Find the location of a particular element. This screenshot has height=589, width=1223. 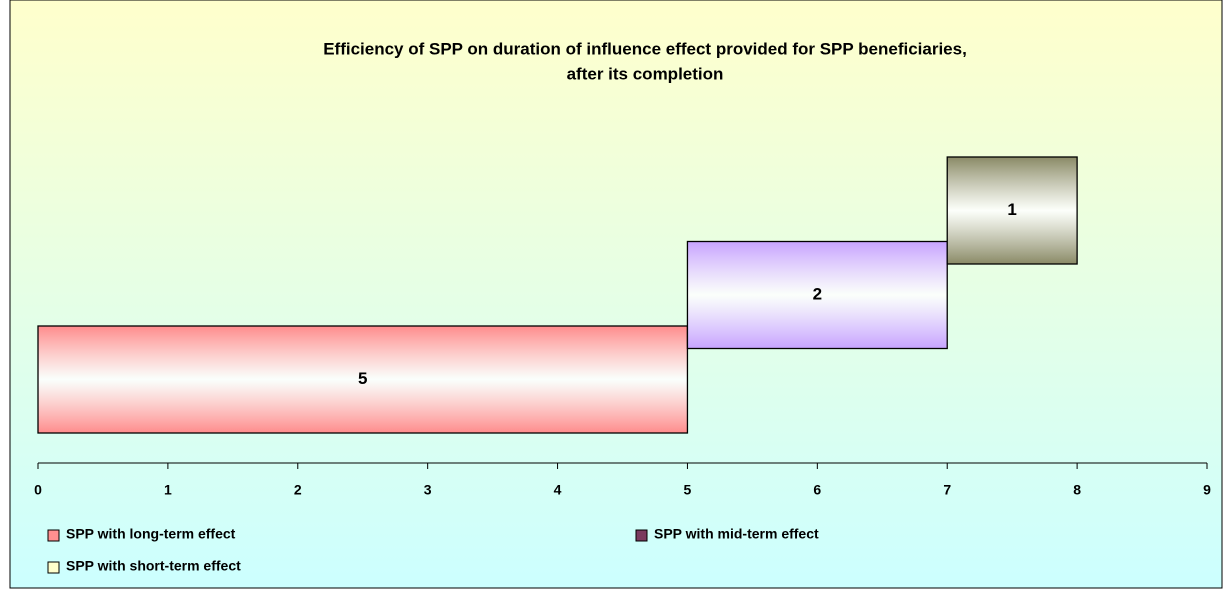

x-tick-label: 8 is located at coordinates (1077, 490).